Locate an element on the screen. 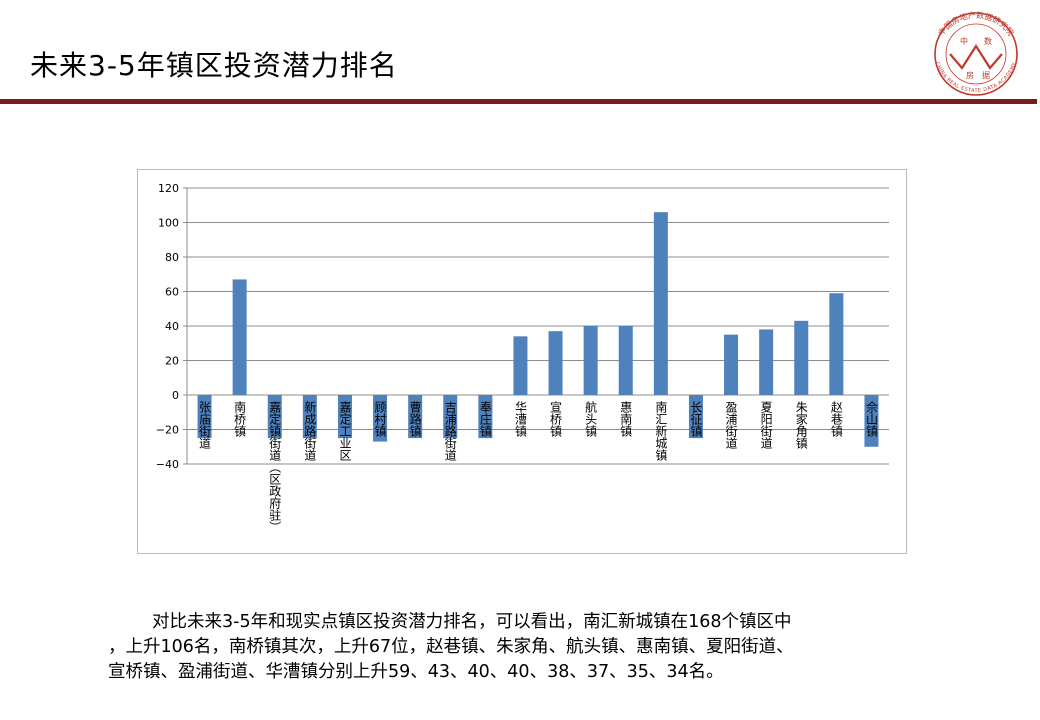 This screenshot has width=1040, height=720. category-label: 长征镇 is located at coordinates (696, 419).